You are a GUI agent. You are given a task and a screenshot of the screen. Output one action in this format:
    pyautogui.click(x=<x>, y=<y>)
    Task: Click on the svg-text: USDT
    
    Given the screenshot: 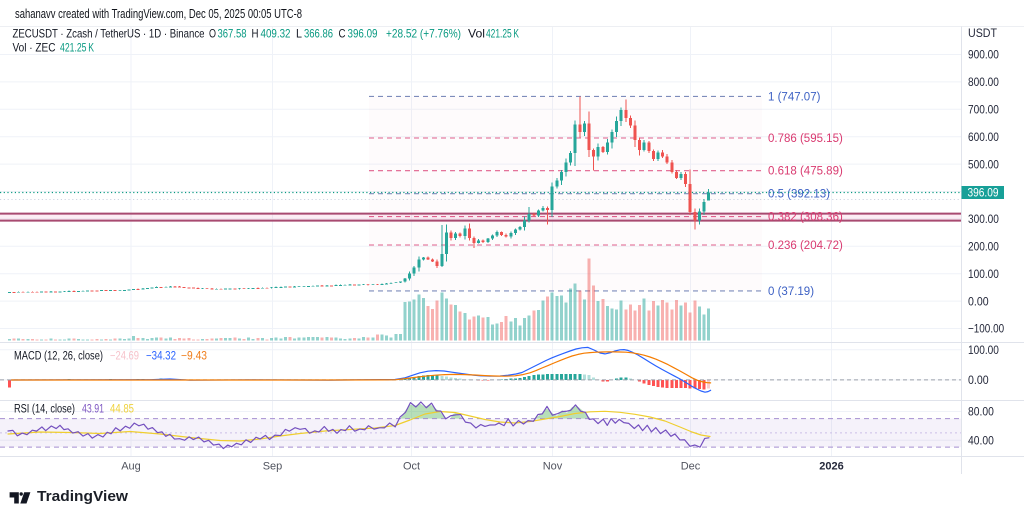 What is the action you would take?
    pyautogui.click(x=983, y=33)
    